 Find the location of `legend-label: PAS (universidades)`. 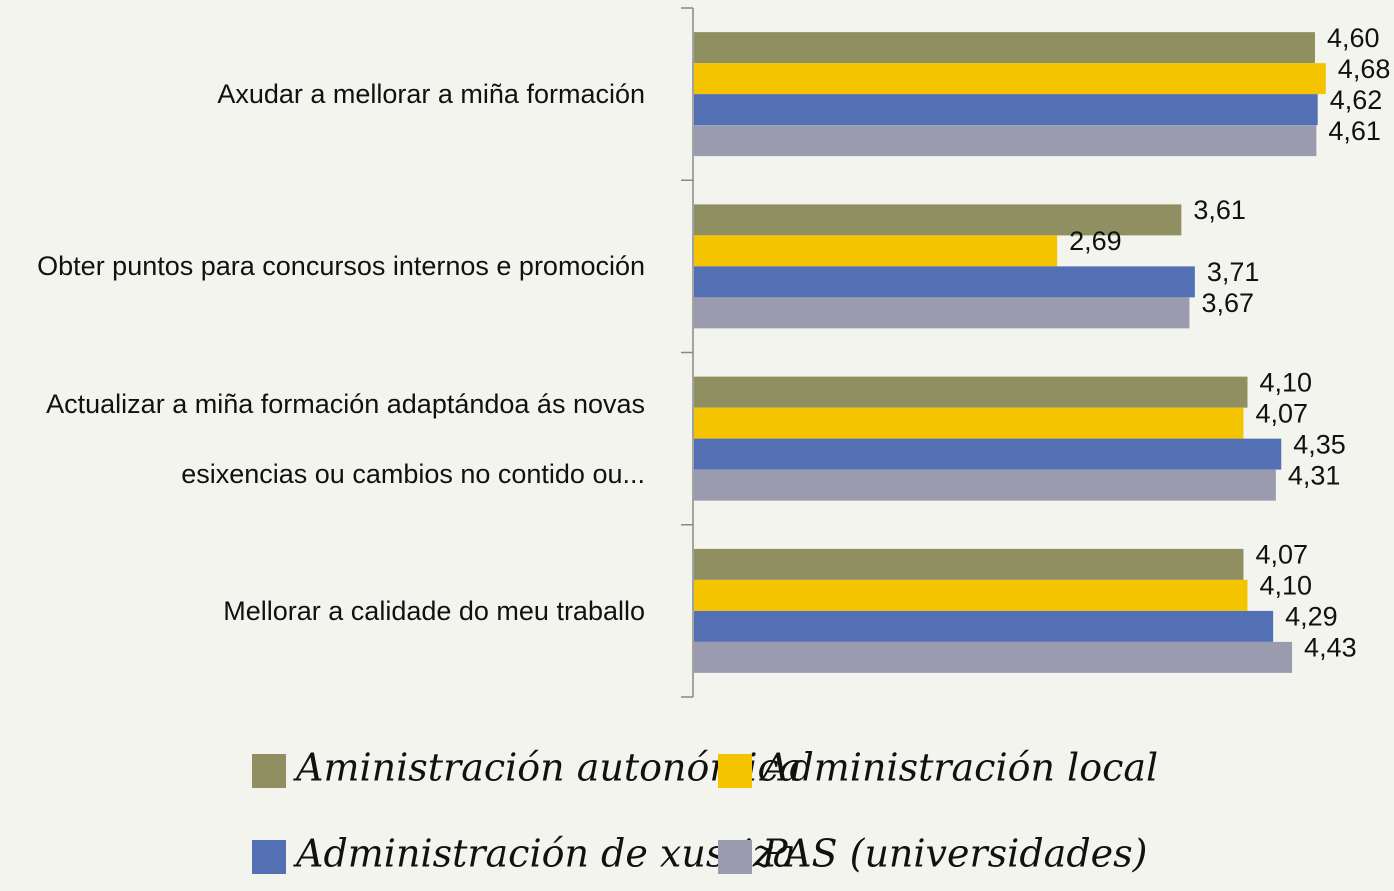

legend-label: PAS (universidades) is located at coordinates (954, 854).